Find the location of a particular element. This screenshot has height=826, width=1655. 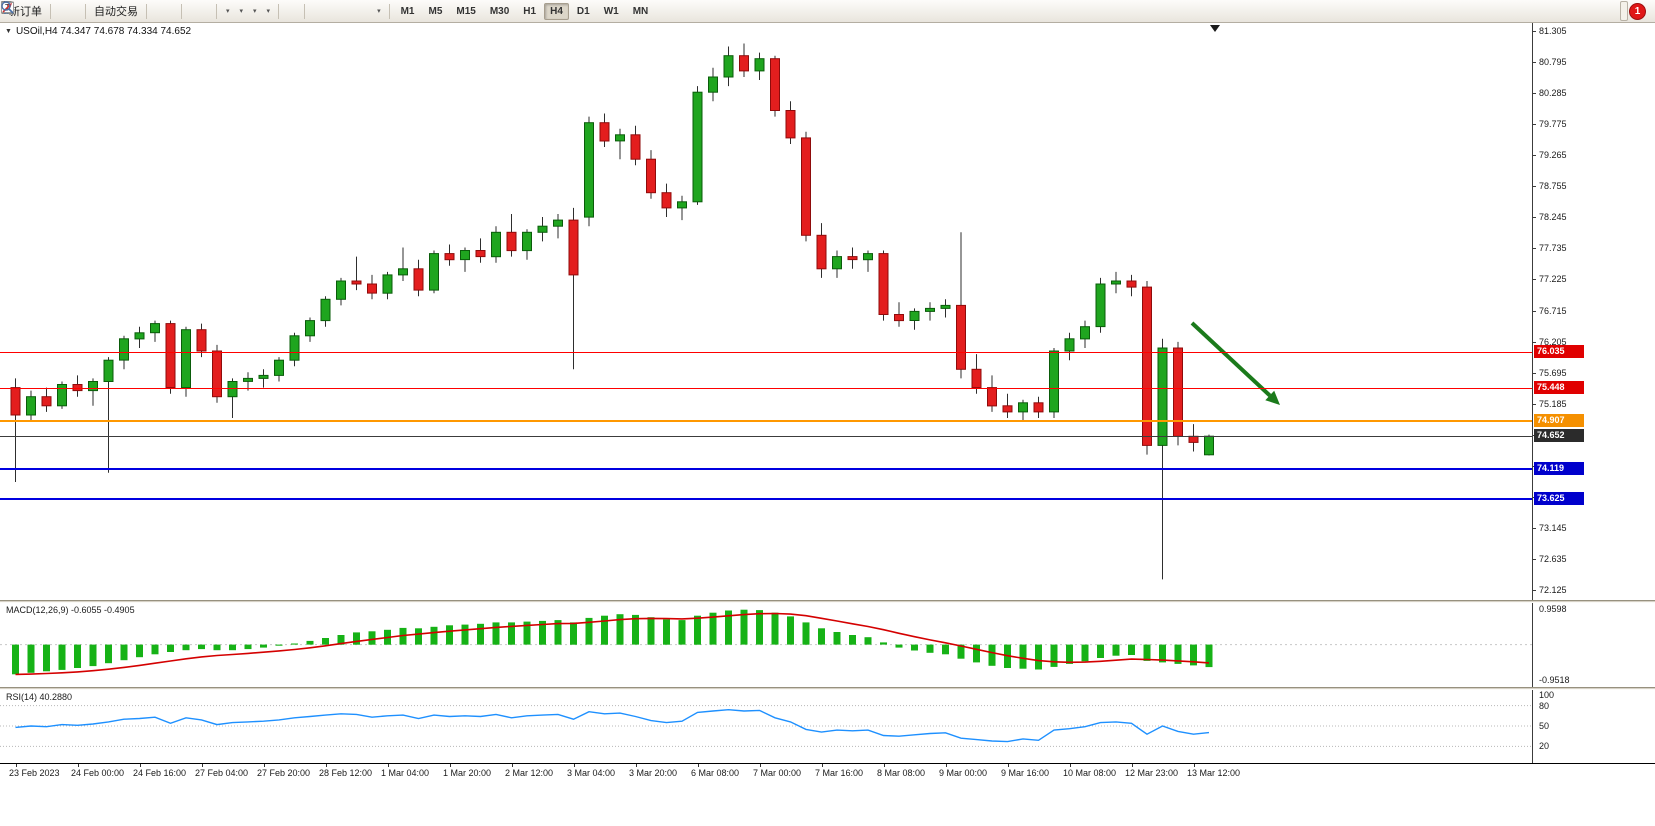

search-button is located at coordinates (814, 11).